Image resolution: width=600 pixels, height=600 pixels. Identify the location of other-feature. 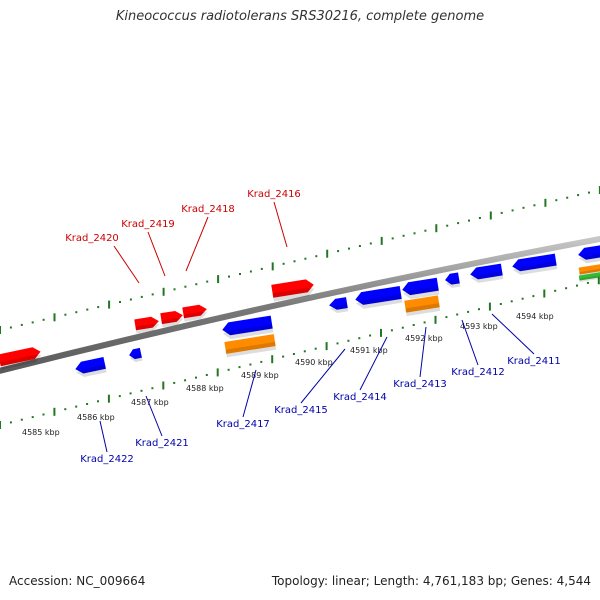
(589, 276).